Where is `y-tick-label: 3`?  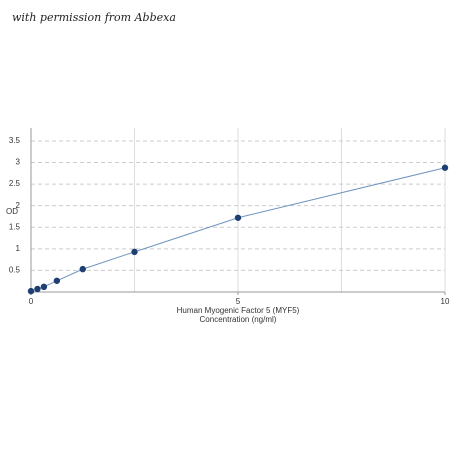 y-tick-label: 3 is located at coordinates (18, 162).